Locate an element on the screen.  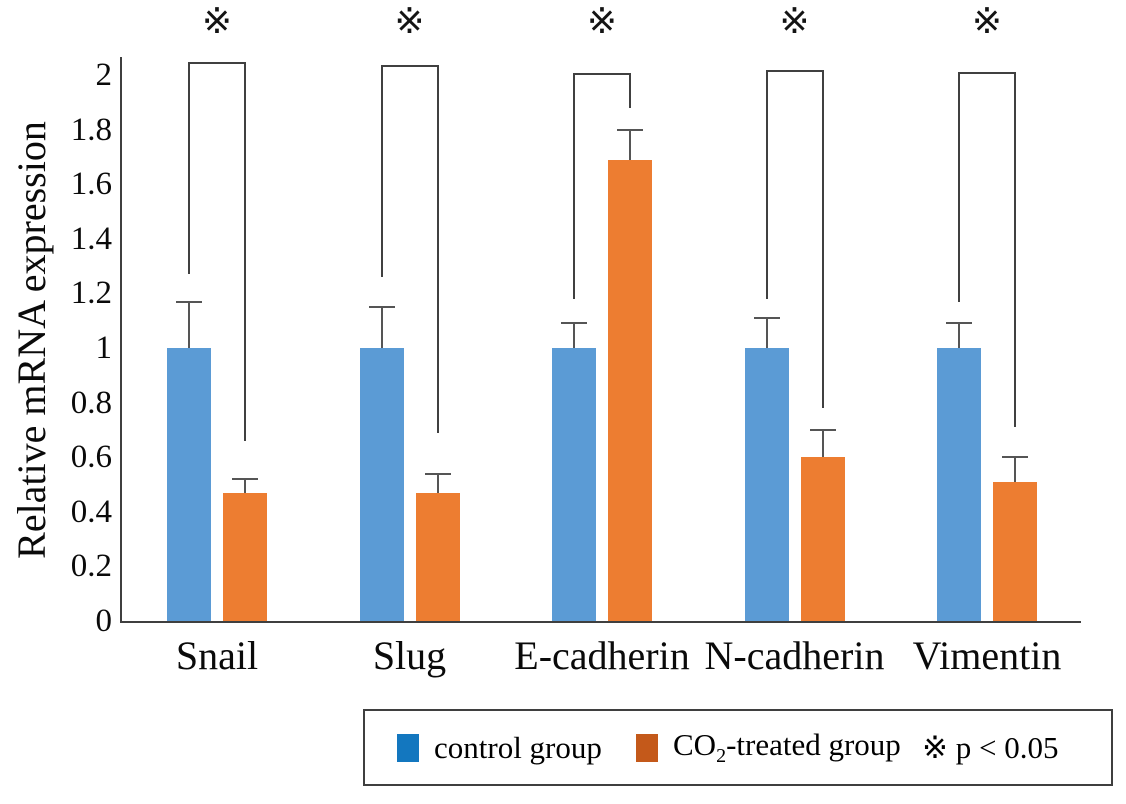
legend-swatch-co2-color is located at coordinates (647, 747).